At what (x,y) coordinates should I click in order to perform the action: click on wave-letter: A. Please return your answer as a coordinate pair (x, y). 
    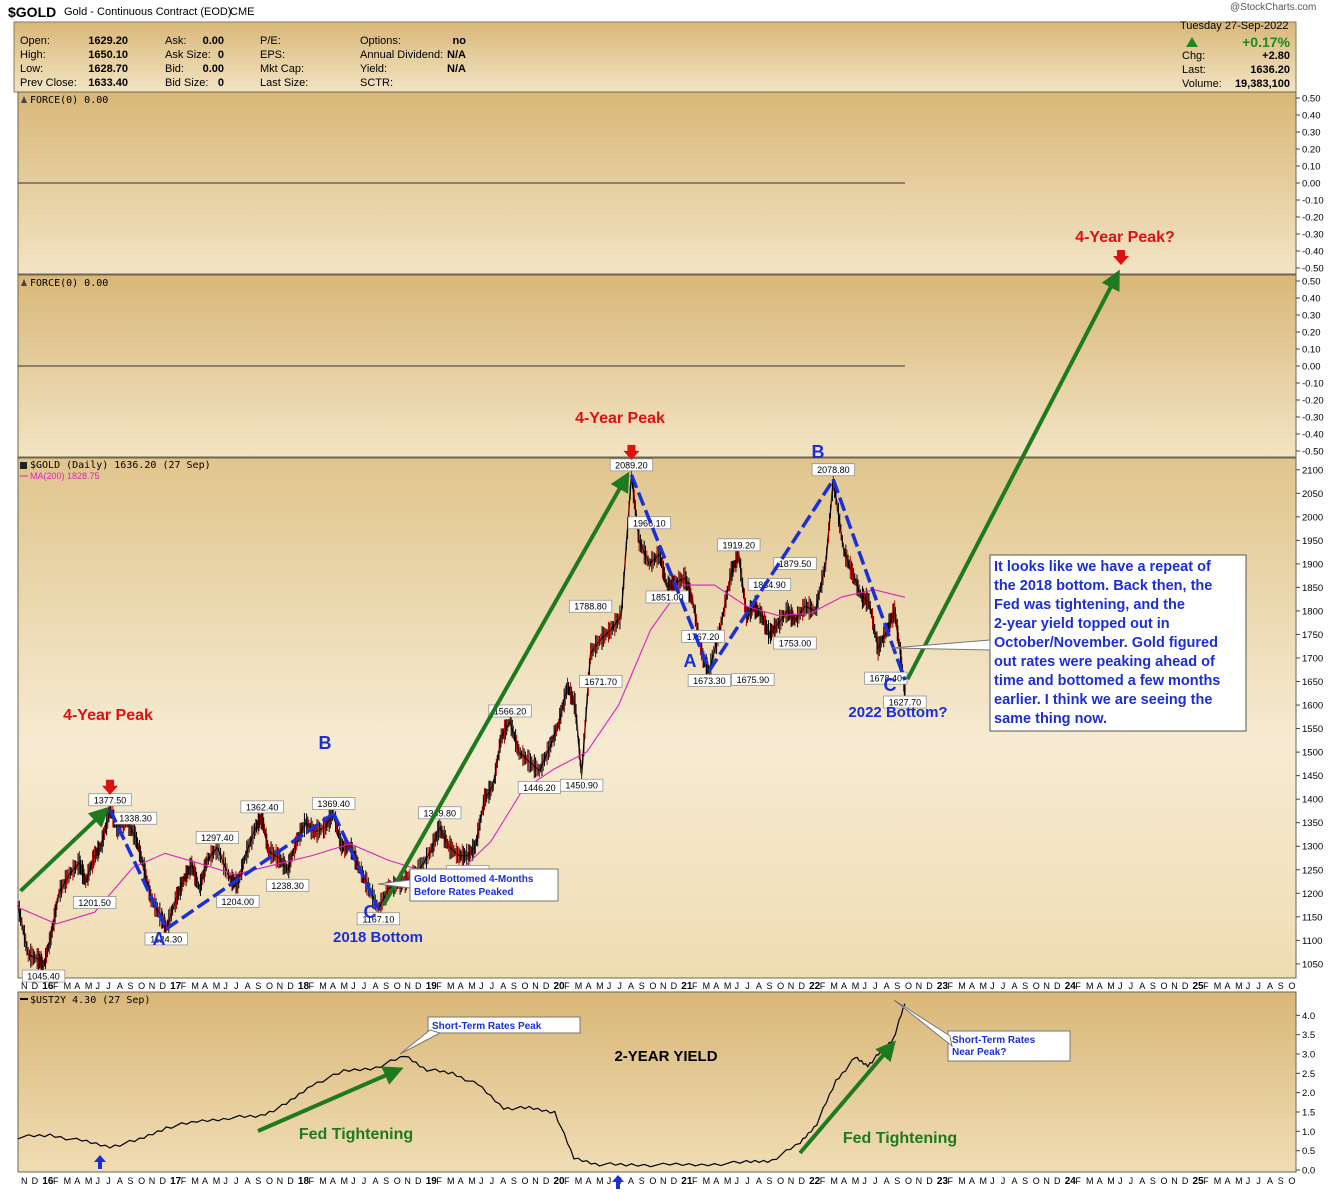
    Looking at the image, I should click on (159, 939).